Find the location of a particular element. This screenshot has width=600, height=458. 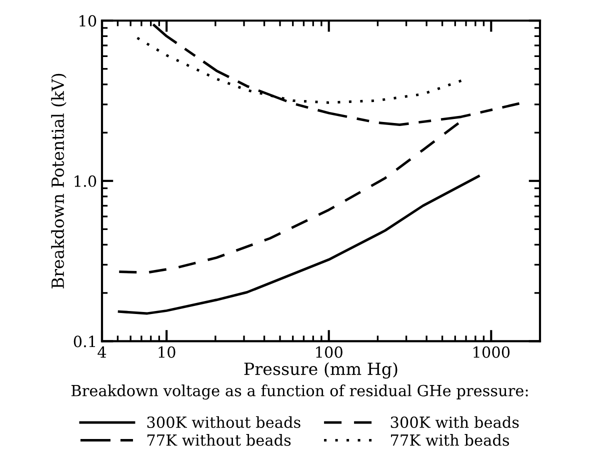

x-tick-label: 10 is located at coordinates (167, 352).